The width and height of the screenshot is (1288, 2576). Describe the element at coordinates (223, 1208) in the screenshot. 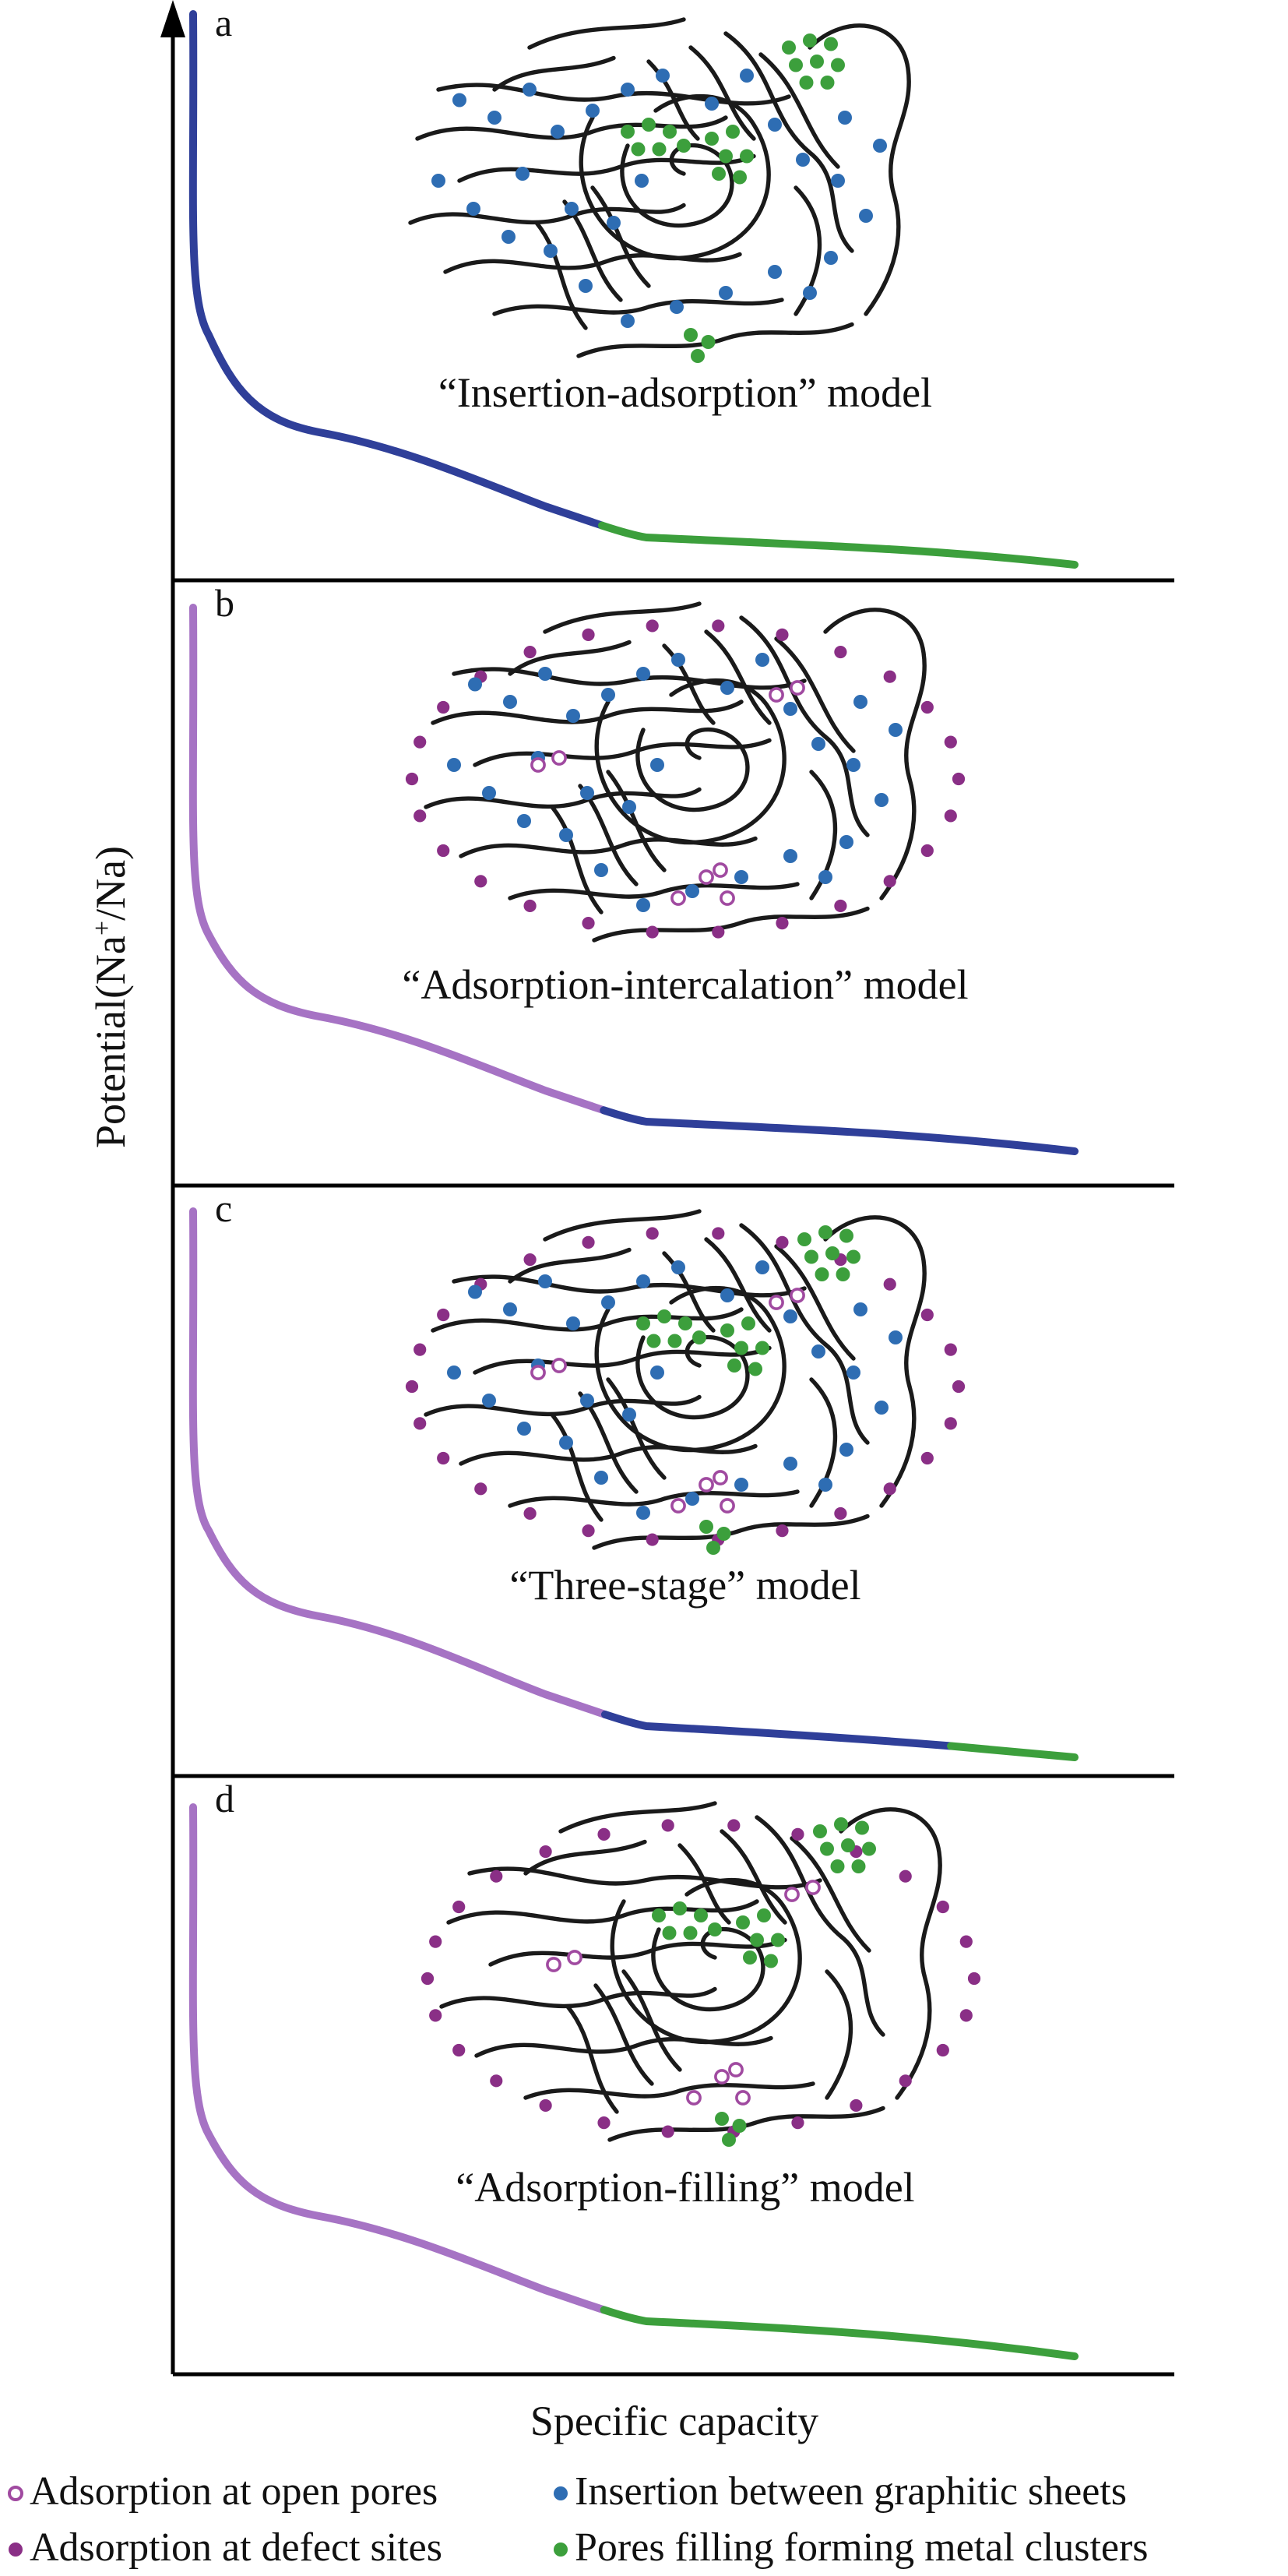

I see `panel-letter: c` at that location.